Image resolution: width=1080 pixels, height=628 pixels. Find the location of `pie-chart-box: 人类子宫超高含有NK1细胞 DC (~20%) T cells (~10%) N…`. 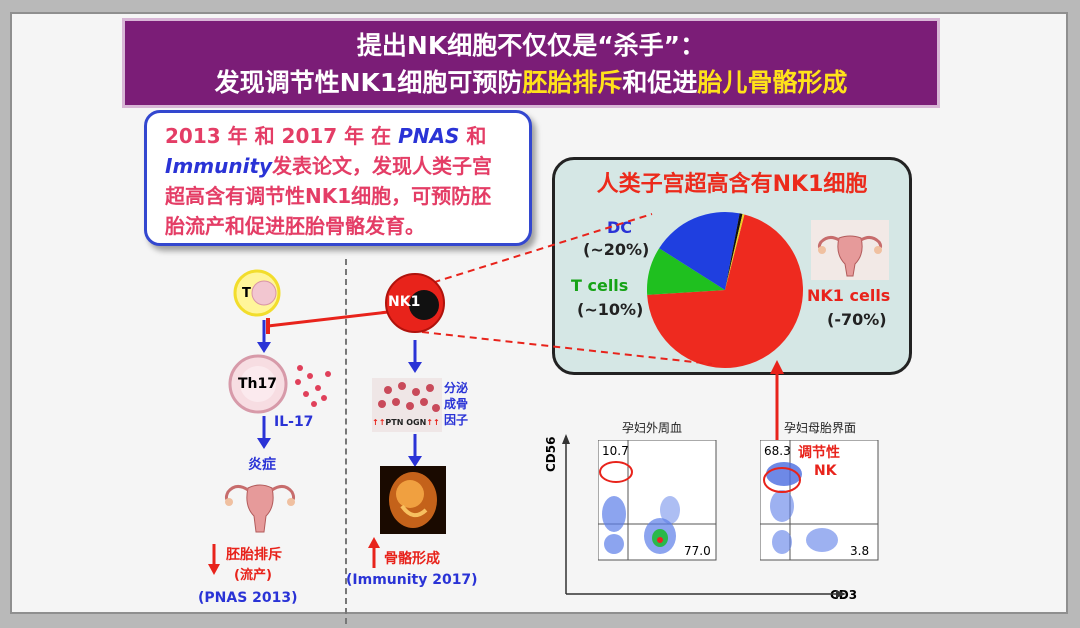

pie-chart-box: 人类子宫超高含有NK1细胞 DC (~20%) T cells (~10%) N… is located at coordinates (732, 266).